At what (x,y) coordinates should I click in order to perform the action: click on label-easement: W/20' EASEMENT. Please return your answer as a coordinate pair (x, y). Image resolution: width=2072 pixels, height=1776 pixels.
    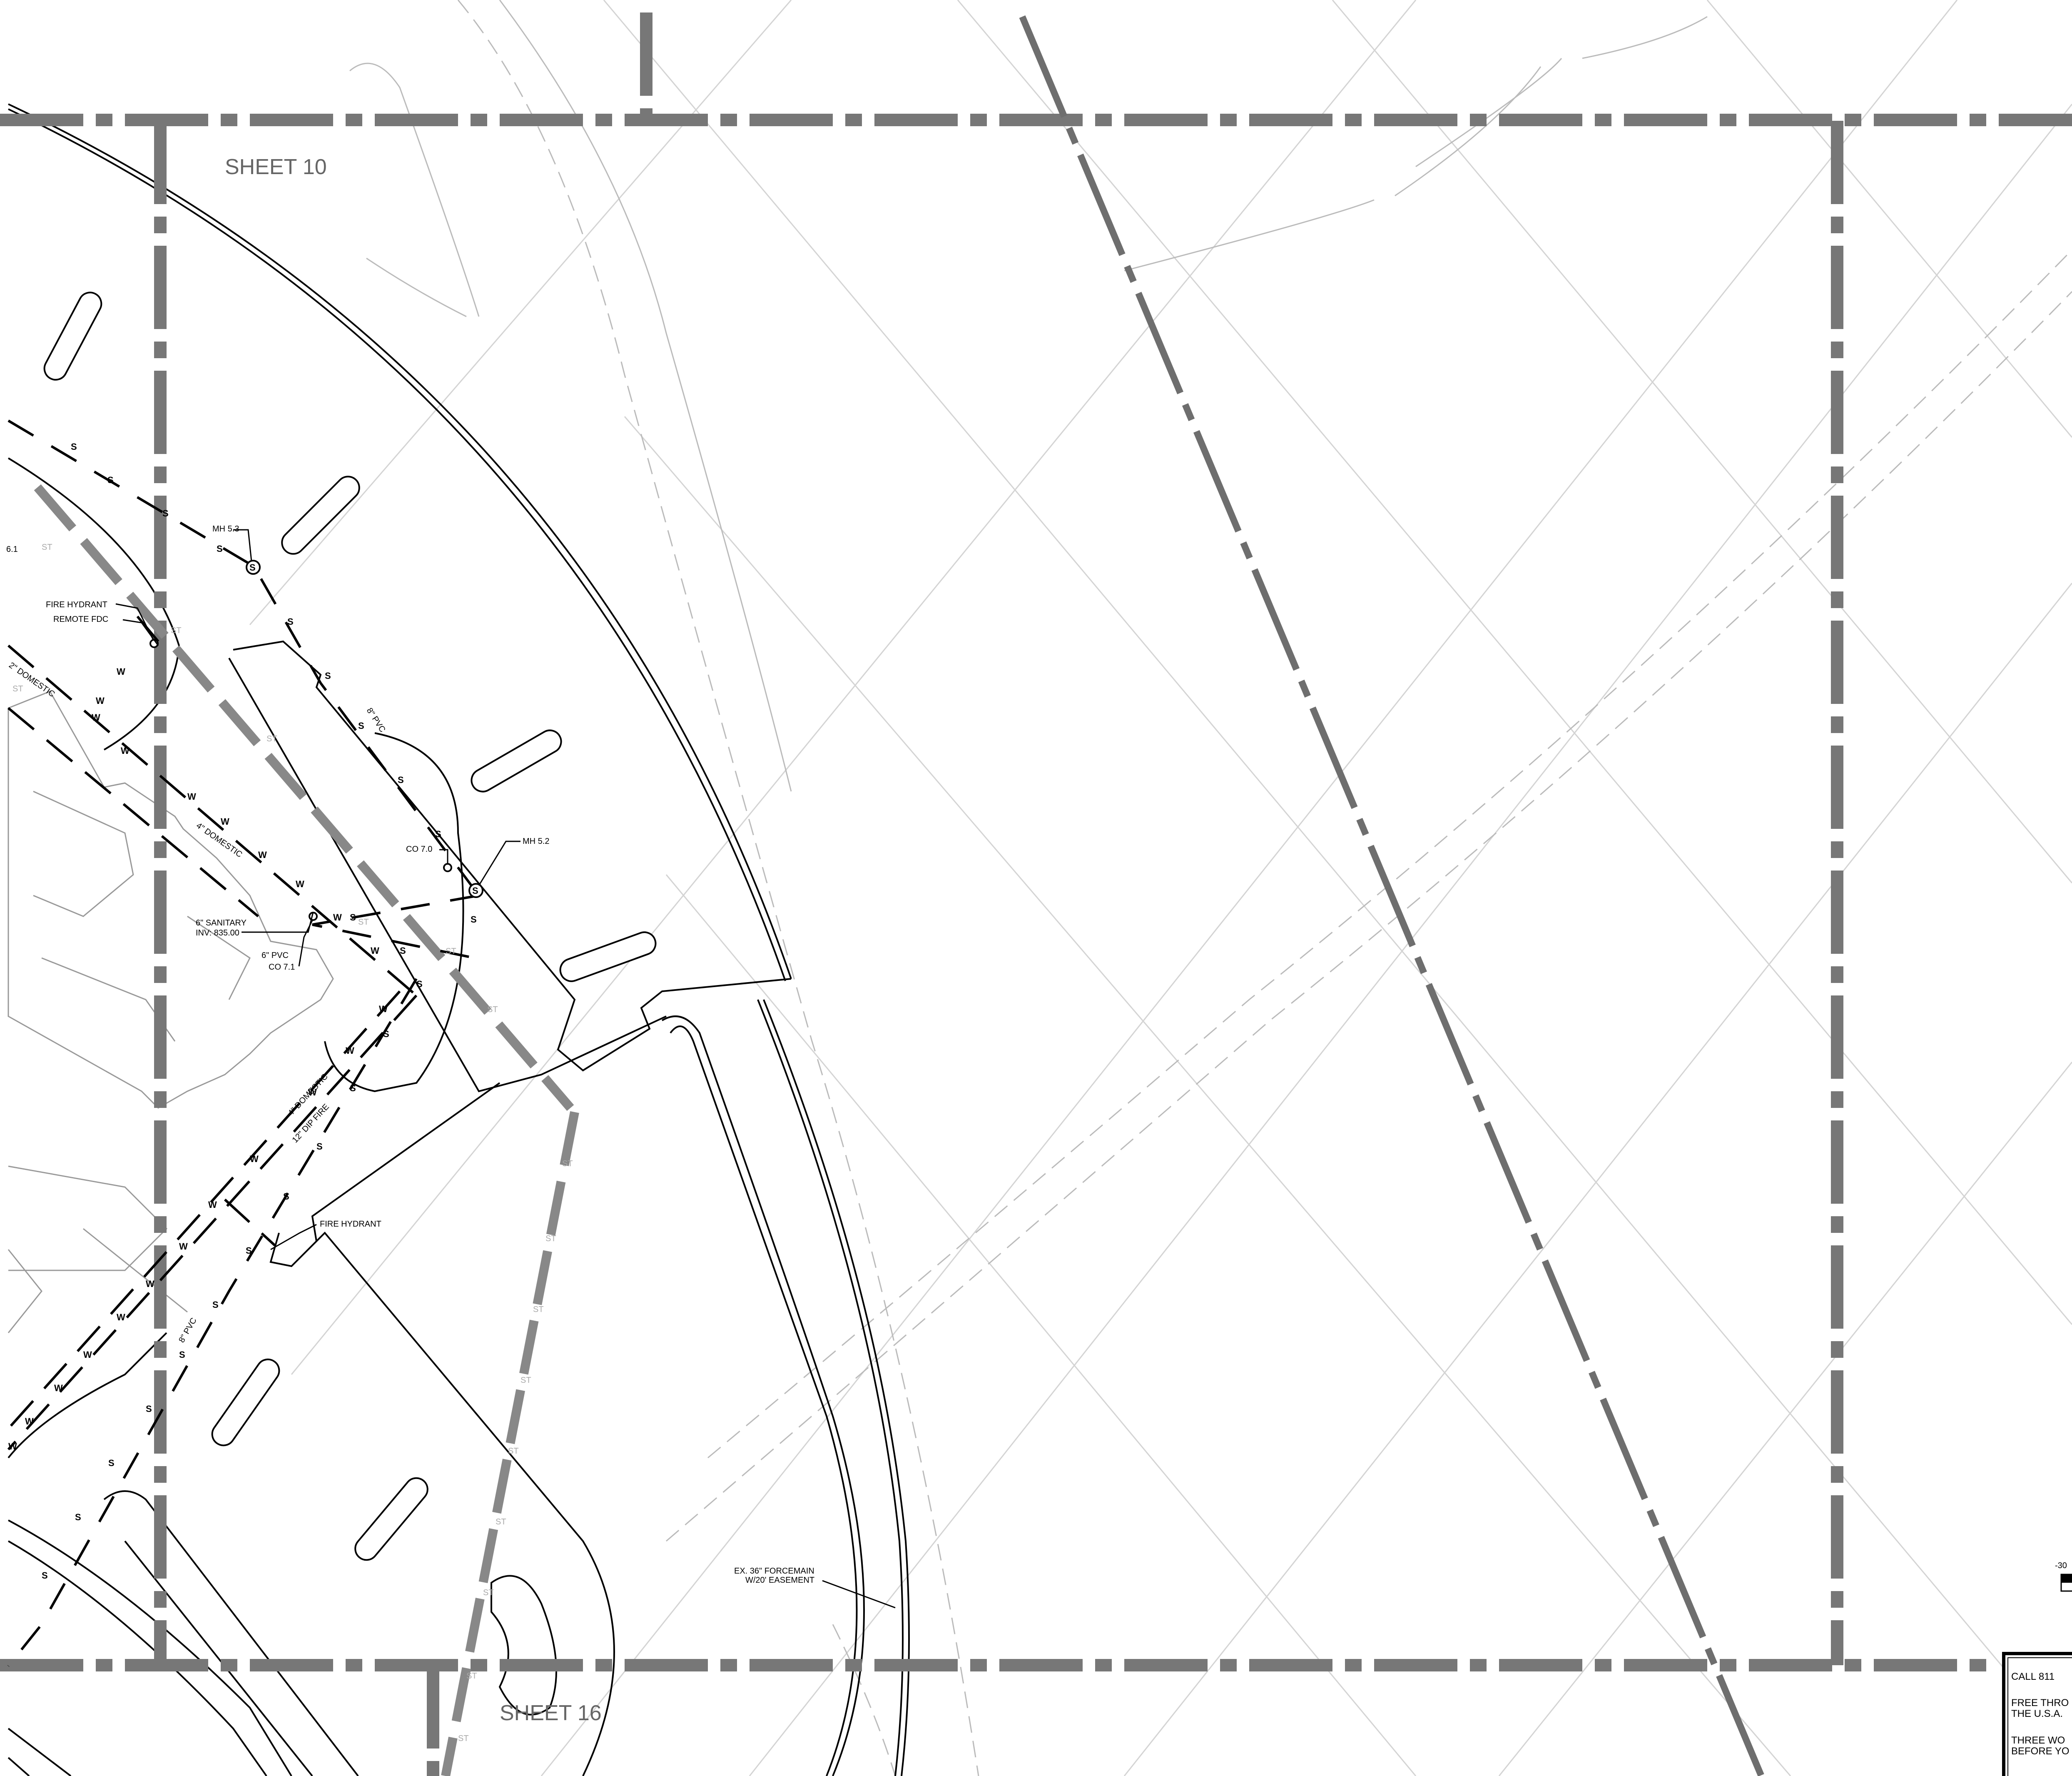
    Looking at the image, I should click on (780, 1580).